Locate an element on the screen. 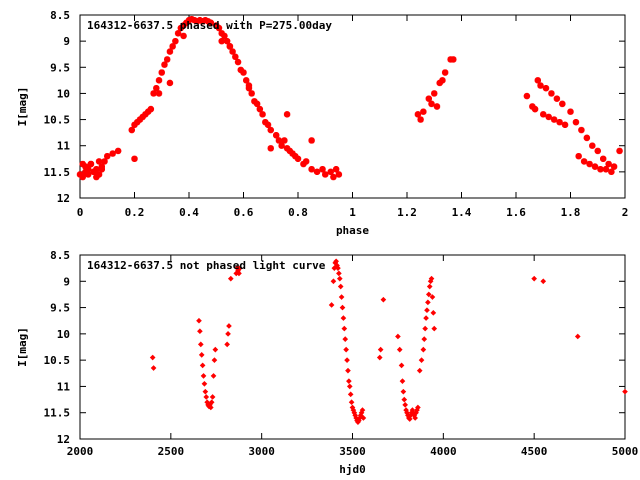  raw-y-tick-label: 10 is located at coordinates (63, 334).